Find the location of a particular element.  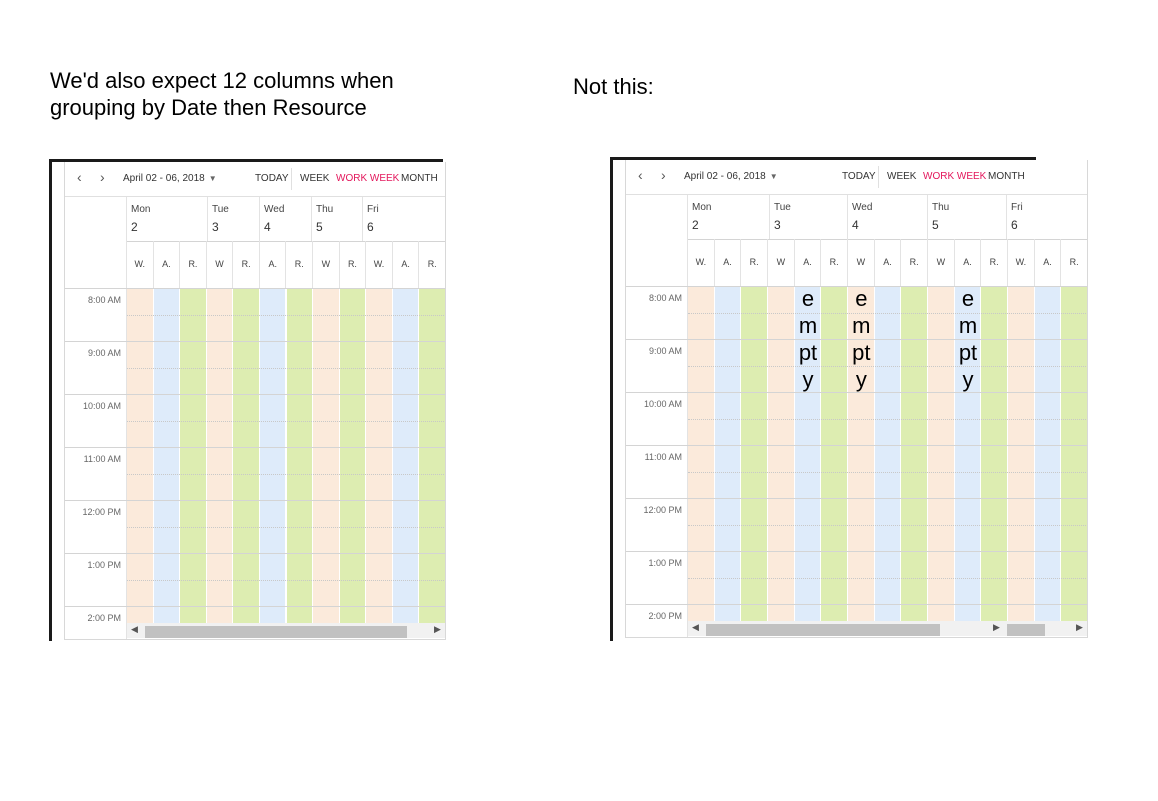

caption-expected-line2: grouping by Date then Resource is located at coordinates (208, 107).